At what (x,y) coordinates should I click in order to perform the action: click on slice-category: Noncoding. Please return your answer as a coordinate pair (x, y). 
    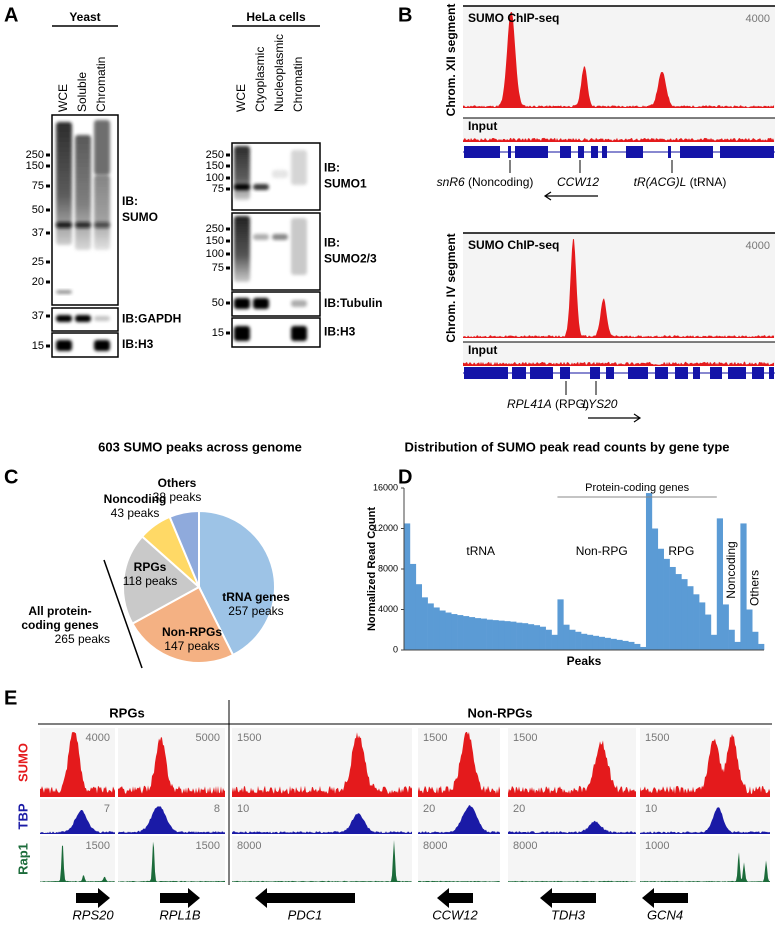
    Looking at the image, I should click on (135, 499).